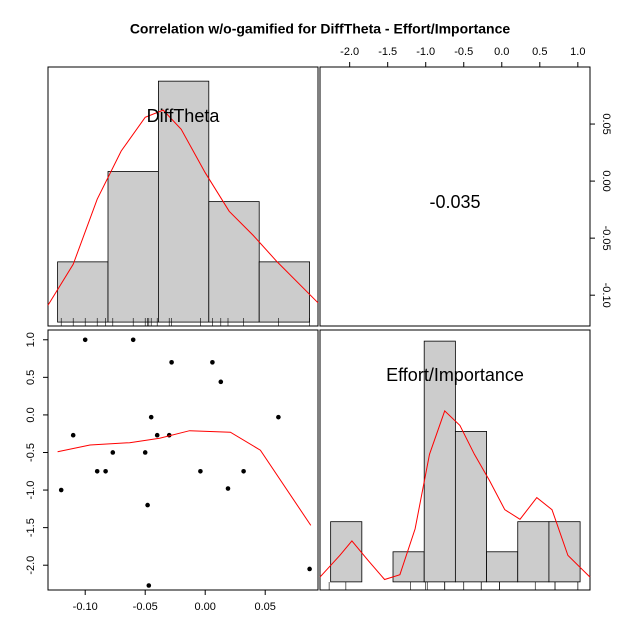 The width and height of the screenshot is (640, 640). I want to click on left-tick-label: -2.0, so click(31, 565).